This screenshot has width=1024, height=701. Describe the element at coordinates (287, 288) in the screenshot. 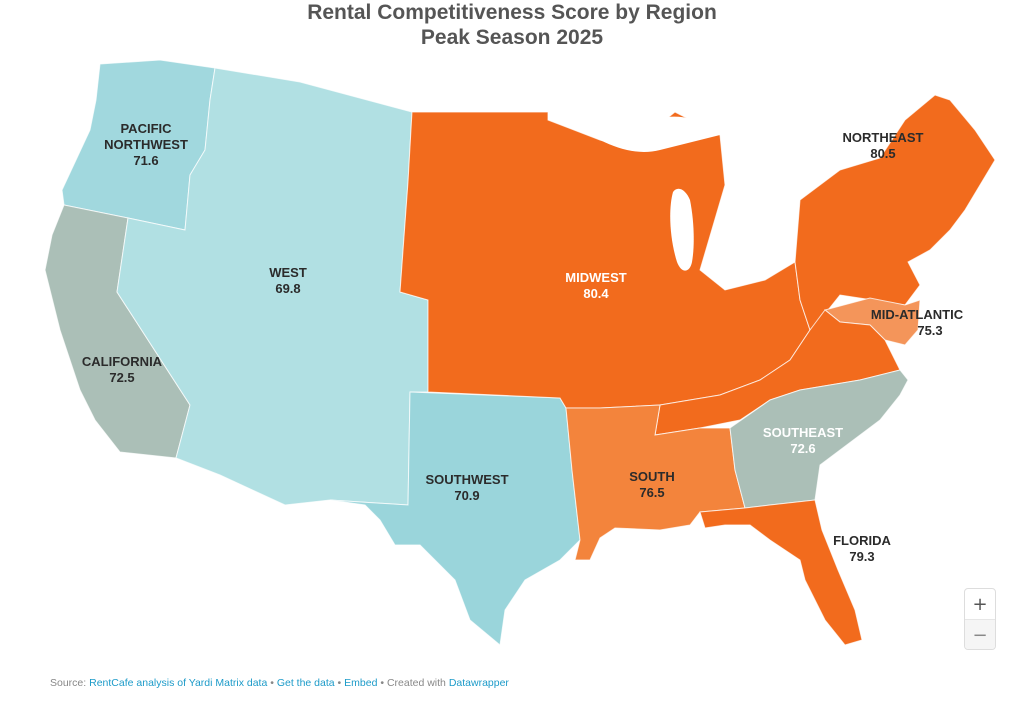

I see `svg-text: 69.8` at that location.